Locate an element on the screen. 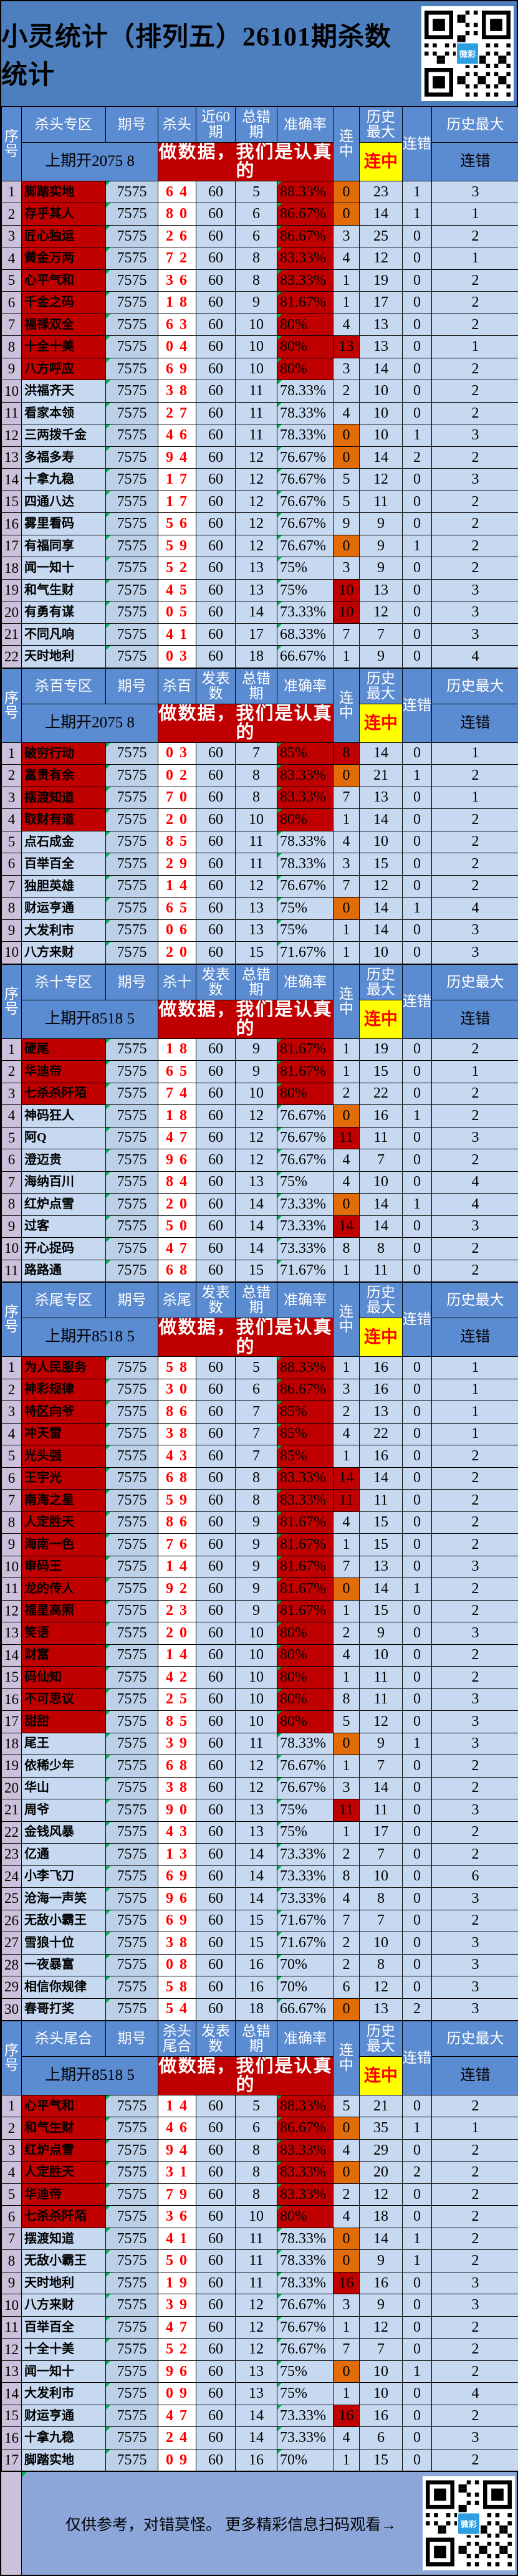 This screenshot has height=2576, width=518. cell-accuracy: 66.67% is located at coordinates (305, 2010).